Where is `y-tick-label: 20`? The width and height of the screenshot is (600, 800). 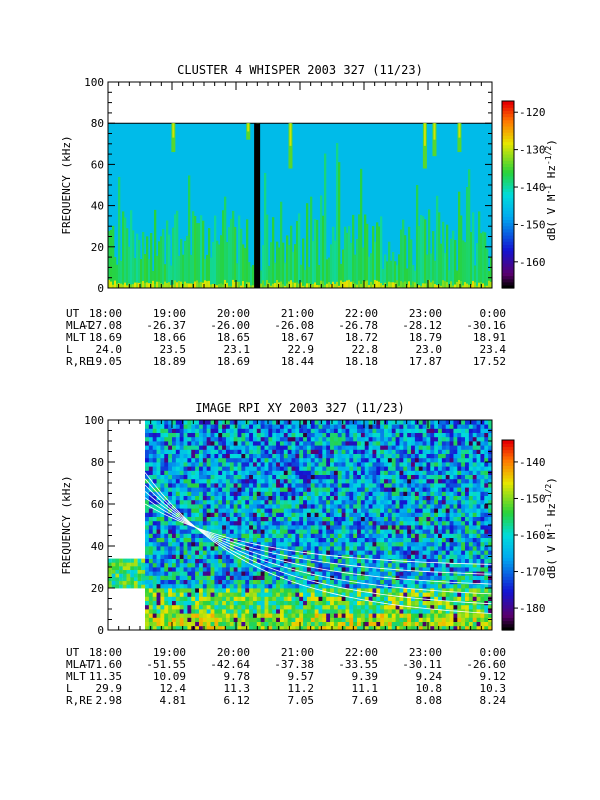
y-tick-label: 20 is located at coordinates (97, 247).